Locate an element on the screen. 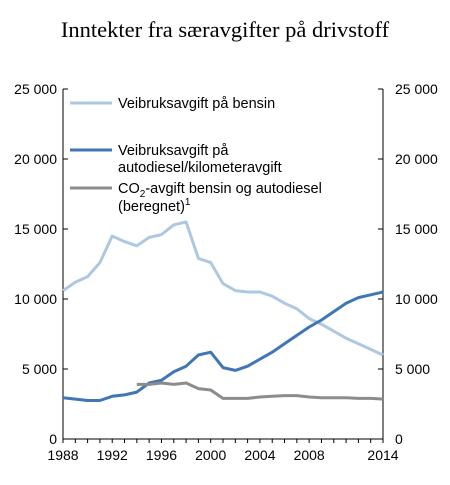  x-tick-label: 1992 is located at coordinates (112, 455).